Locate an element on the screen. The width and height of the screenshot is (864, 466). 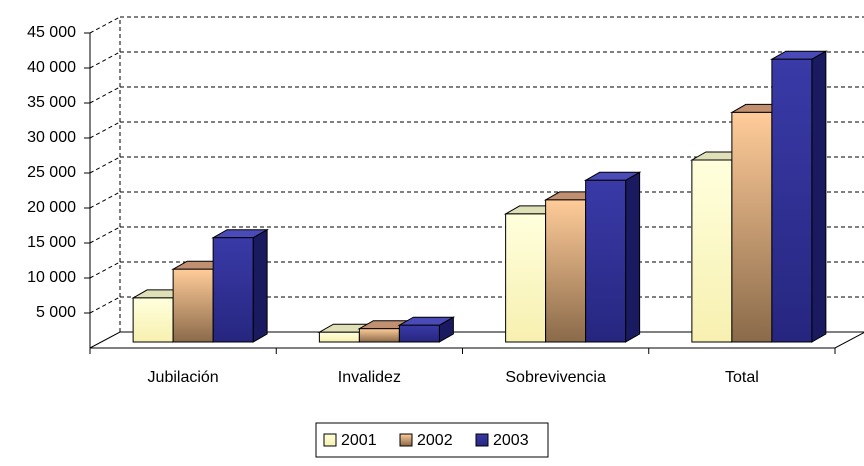
x-tick-label: Total is located at coordinates (742, 377).